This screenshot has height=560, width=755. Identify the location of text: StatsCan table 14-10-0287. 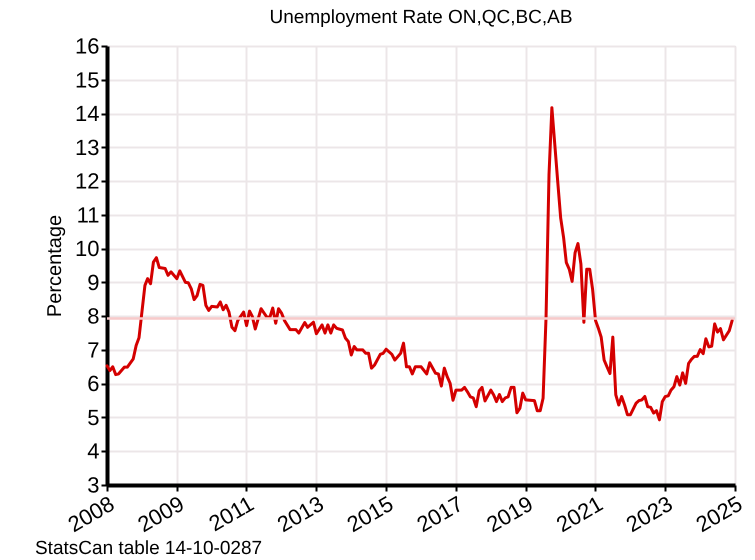
(148, 548).